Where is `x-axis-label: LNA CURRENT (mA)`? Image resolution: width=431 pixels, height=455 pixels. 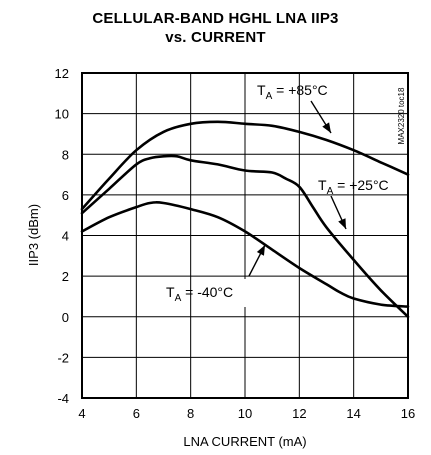 x-axis-label: LNA CURRENT (mA) is located at coordinates (244, 441).